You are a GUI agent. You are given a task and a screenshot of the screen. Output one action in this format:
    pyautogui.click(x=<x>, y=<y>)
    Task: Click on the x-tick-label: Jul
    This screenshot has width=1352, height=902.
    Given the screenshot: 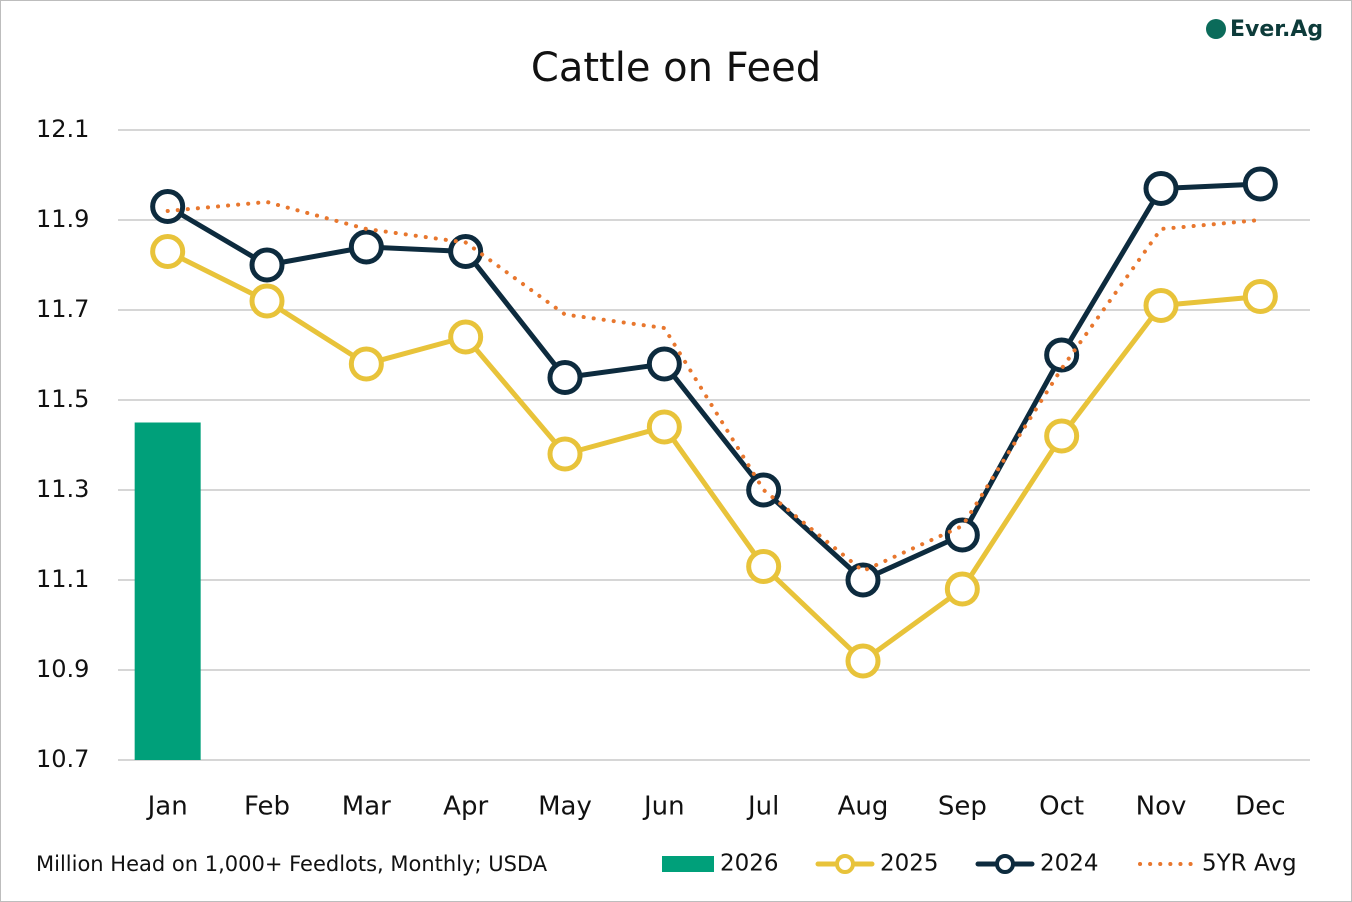 What is the action you would take?
    pyautogui.click(x=762, y=807)
    